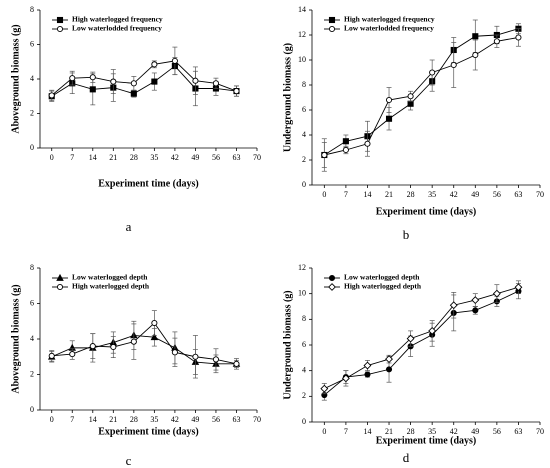 The height and width of the screenshot is (468, 550). I want to click on x-tick-label: 0, so click(324, 194).